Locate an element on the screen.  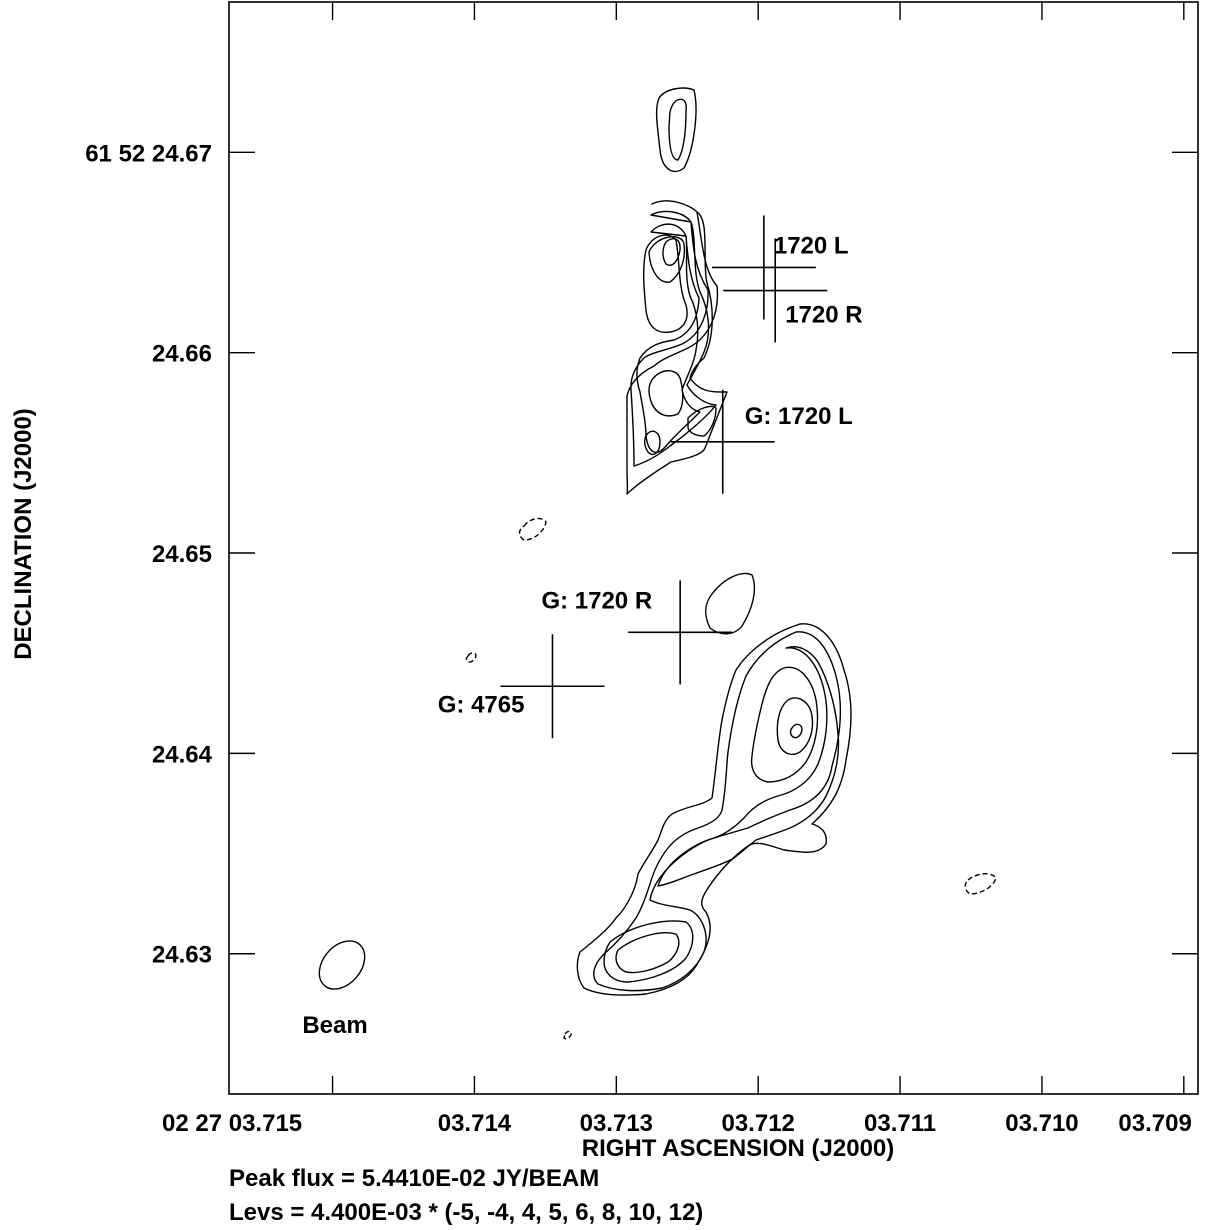
marker-label: G: 1720 R is located at coordinates (596, 600).